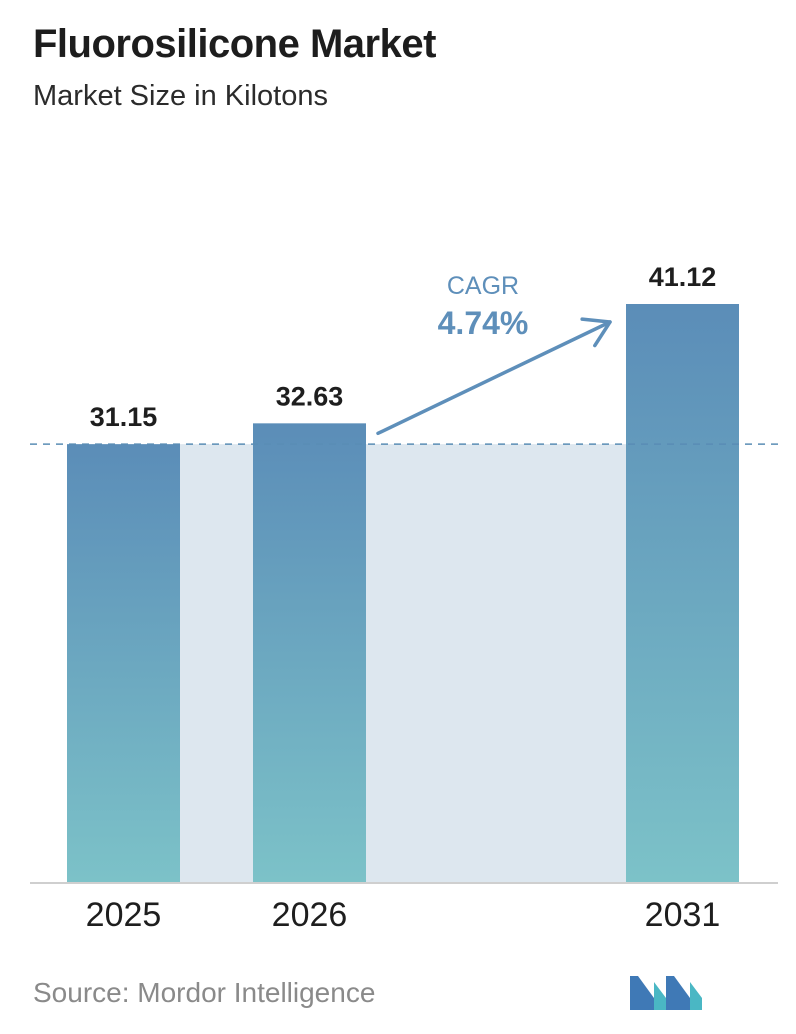  I want to click on cagr-arrow-head-icon, so click(596, 332).